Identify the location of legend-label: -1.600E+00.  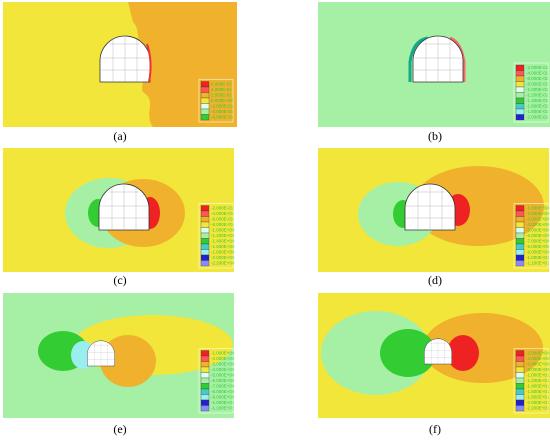
(223, 246).